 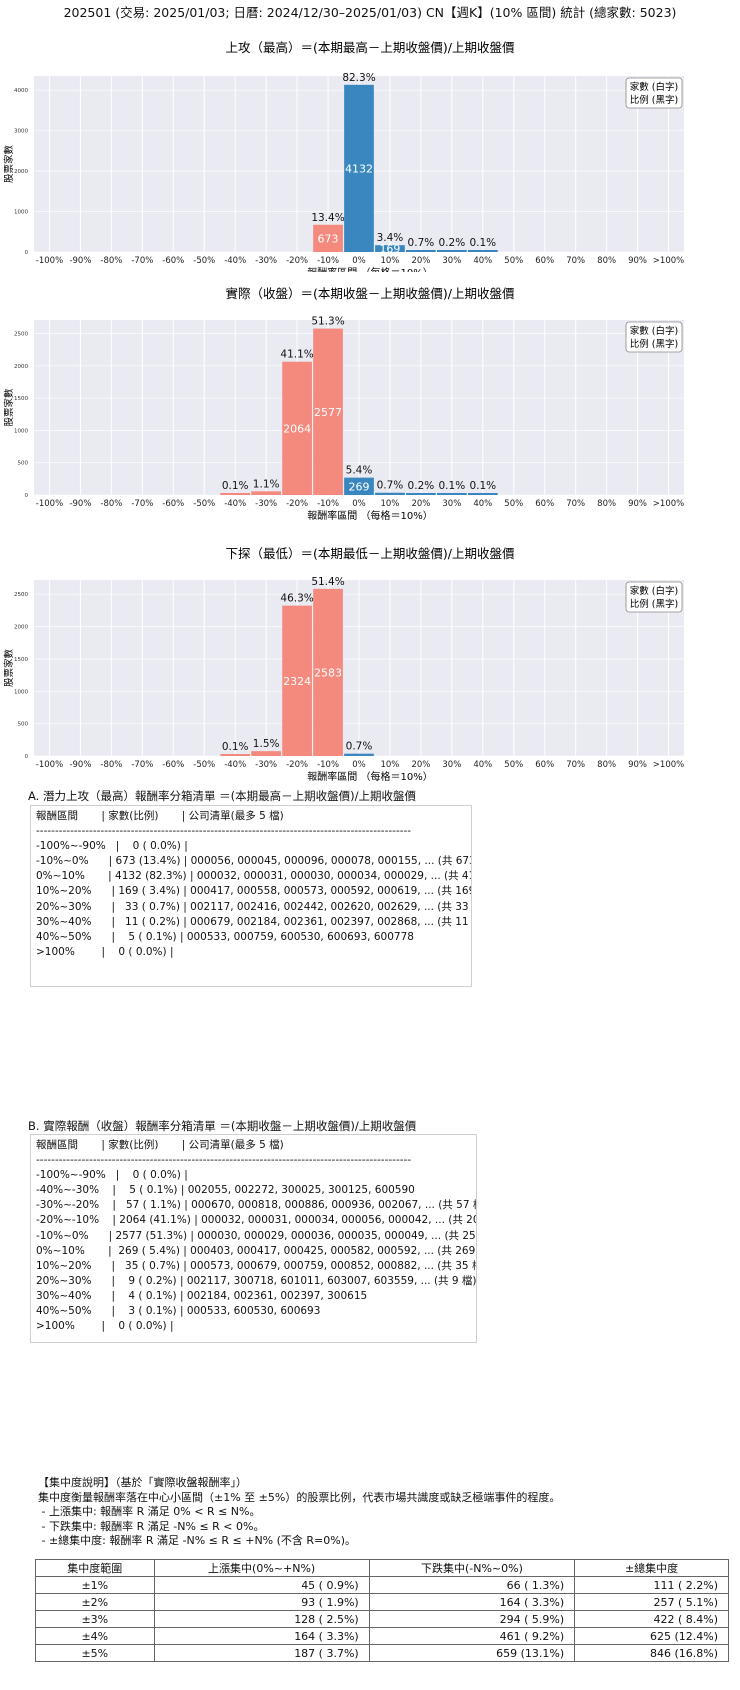 I want to click on percent-label: 1.1%, so click(x=266, y=484).